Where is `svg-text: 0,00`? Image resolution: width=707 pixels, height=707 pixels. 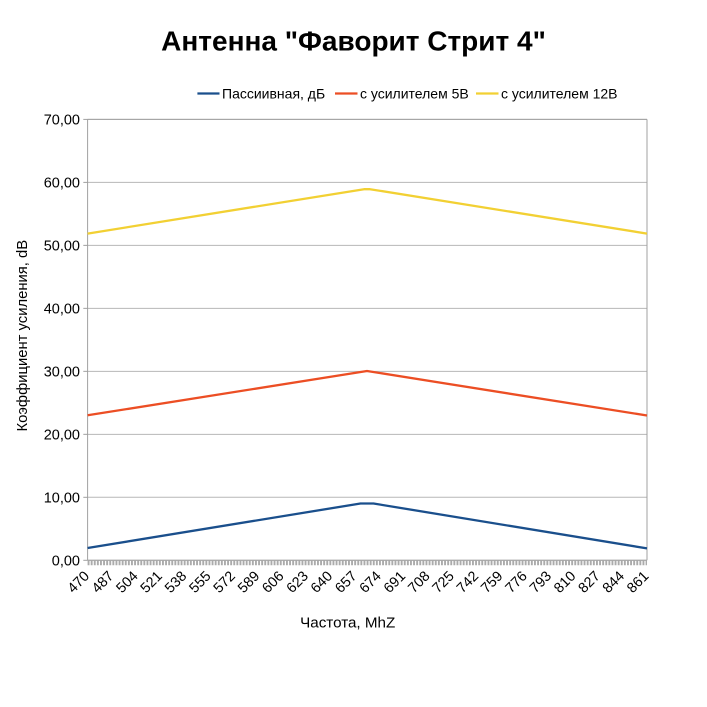
svg-text: 0,00 is located at coordinates (66, 561).